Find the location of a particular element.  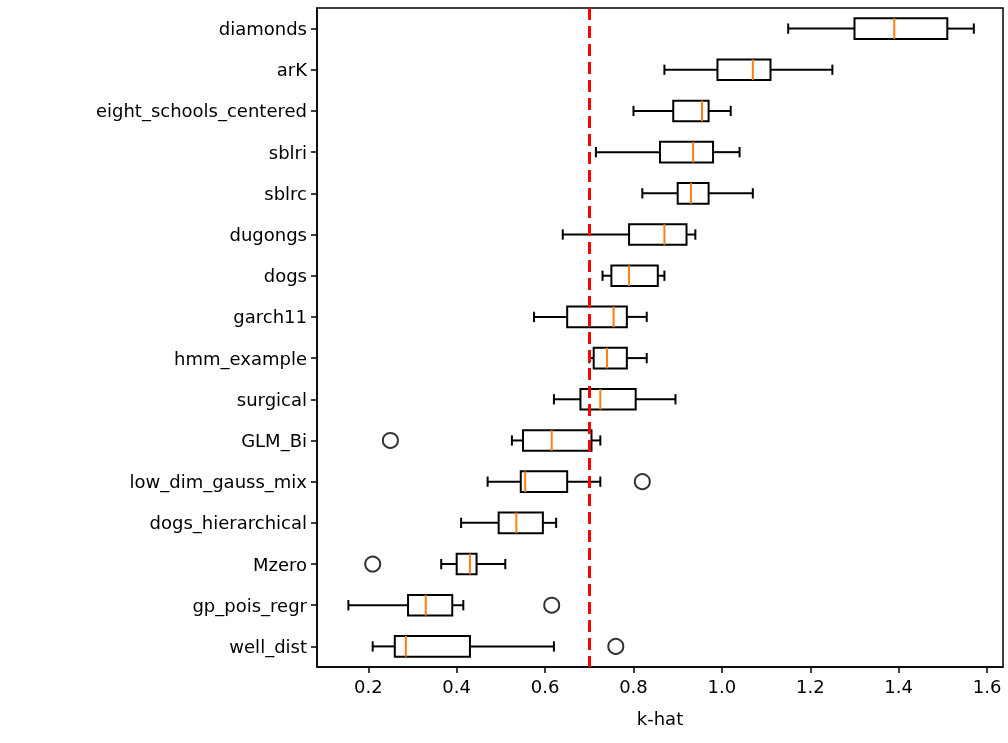

y-tick-label: sblri is located at coordinates (287, 152).